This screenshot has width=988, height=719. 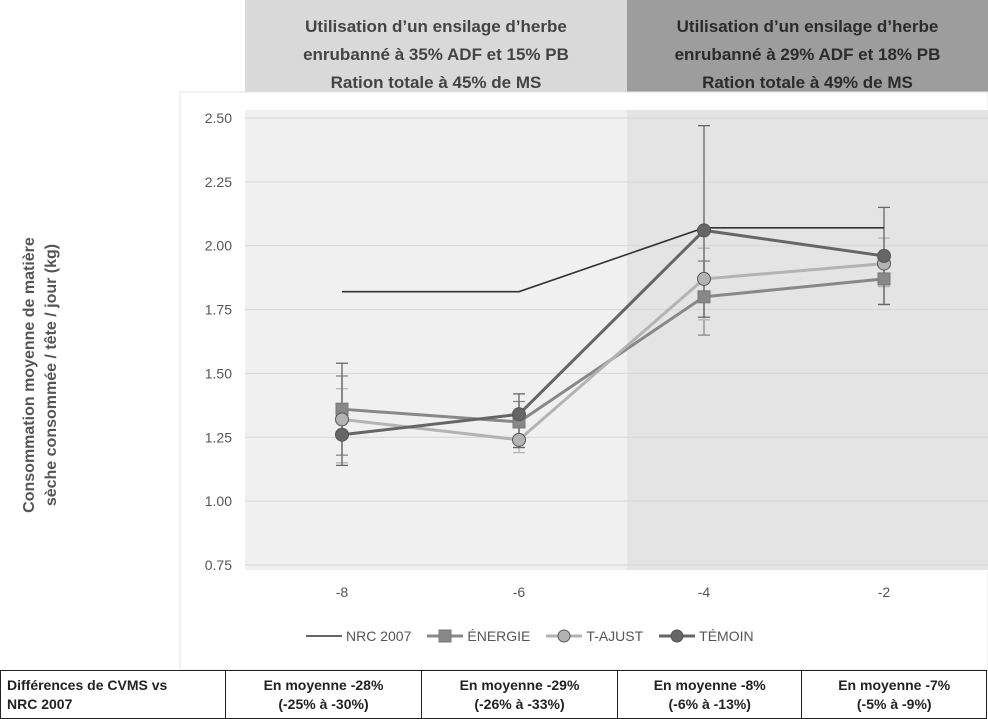 What do you see at coordinates (218, 118) in the screenshot?
I see `y-tick-label: 2.50` at bounding box center [218, 118].